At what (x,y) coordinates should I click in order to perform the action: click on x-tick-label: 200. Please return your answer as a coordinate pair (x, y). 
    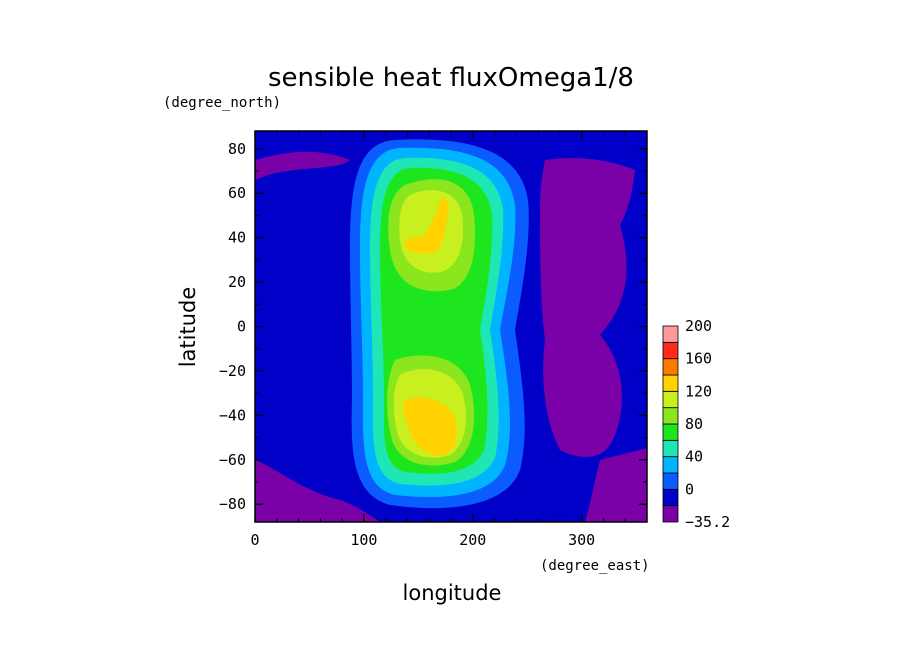
    Looking at the image, I should click on (472, 540).